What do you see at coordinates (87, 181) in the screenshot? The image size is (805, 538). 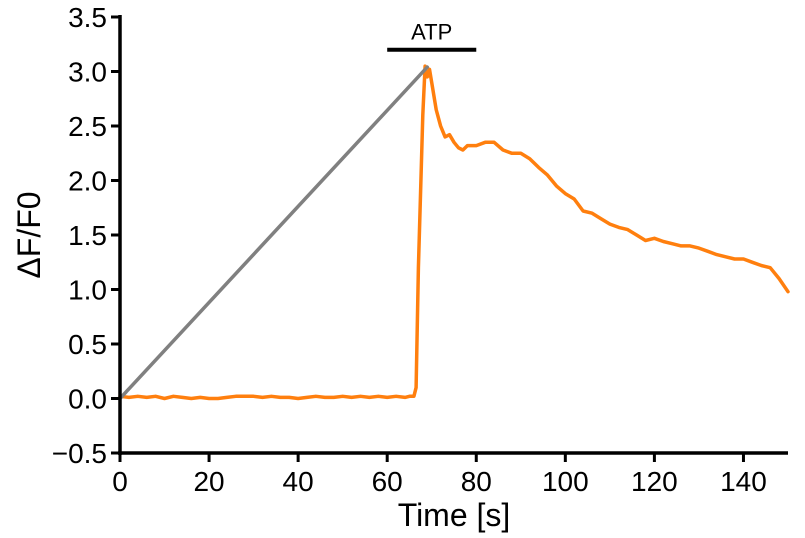 I see `y-tick-label: 2.0` at bounding box center [87, 181].